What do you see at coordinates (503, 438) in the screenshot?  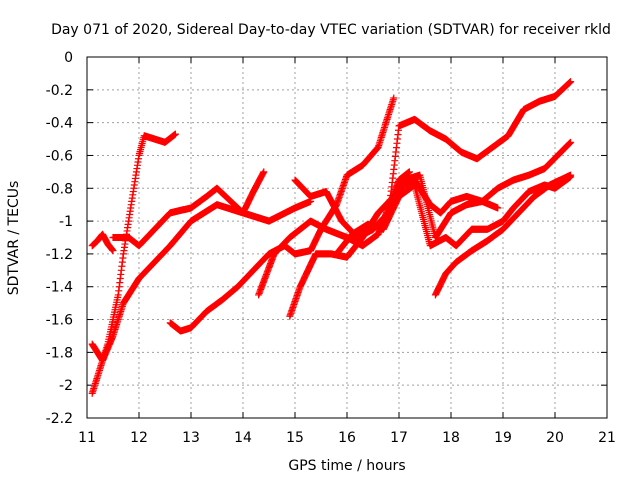 I see `x-tick-label: 19` at bounding box center [503, 438].